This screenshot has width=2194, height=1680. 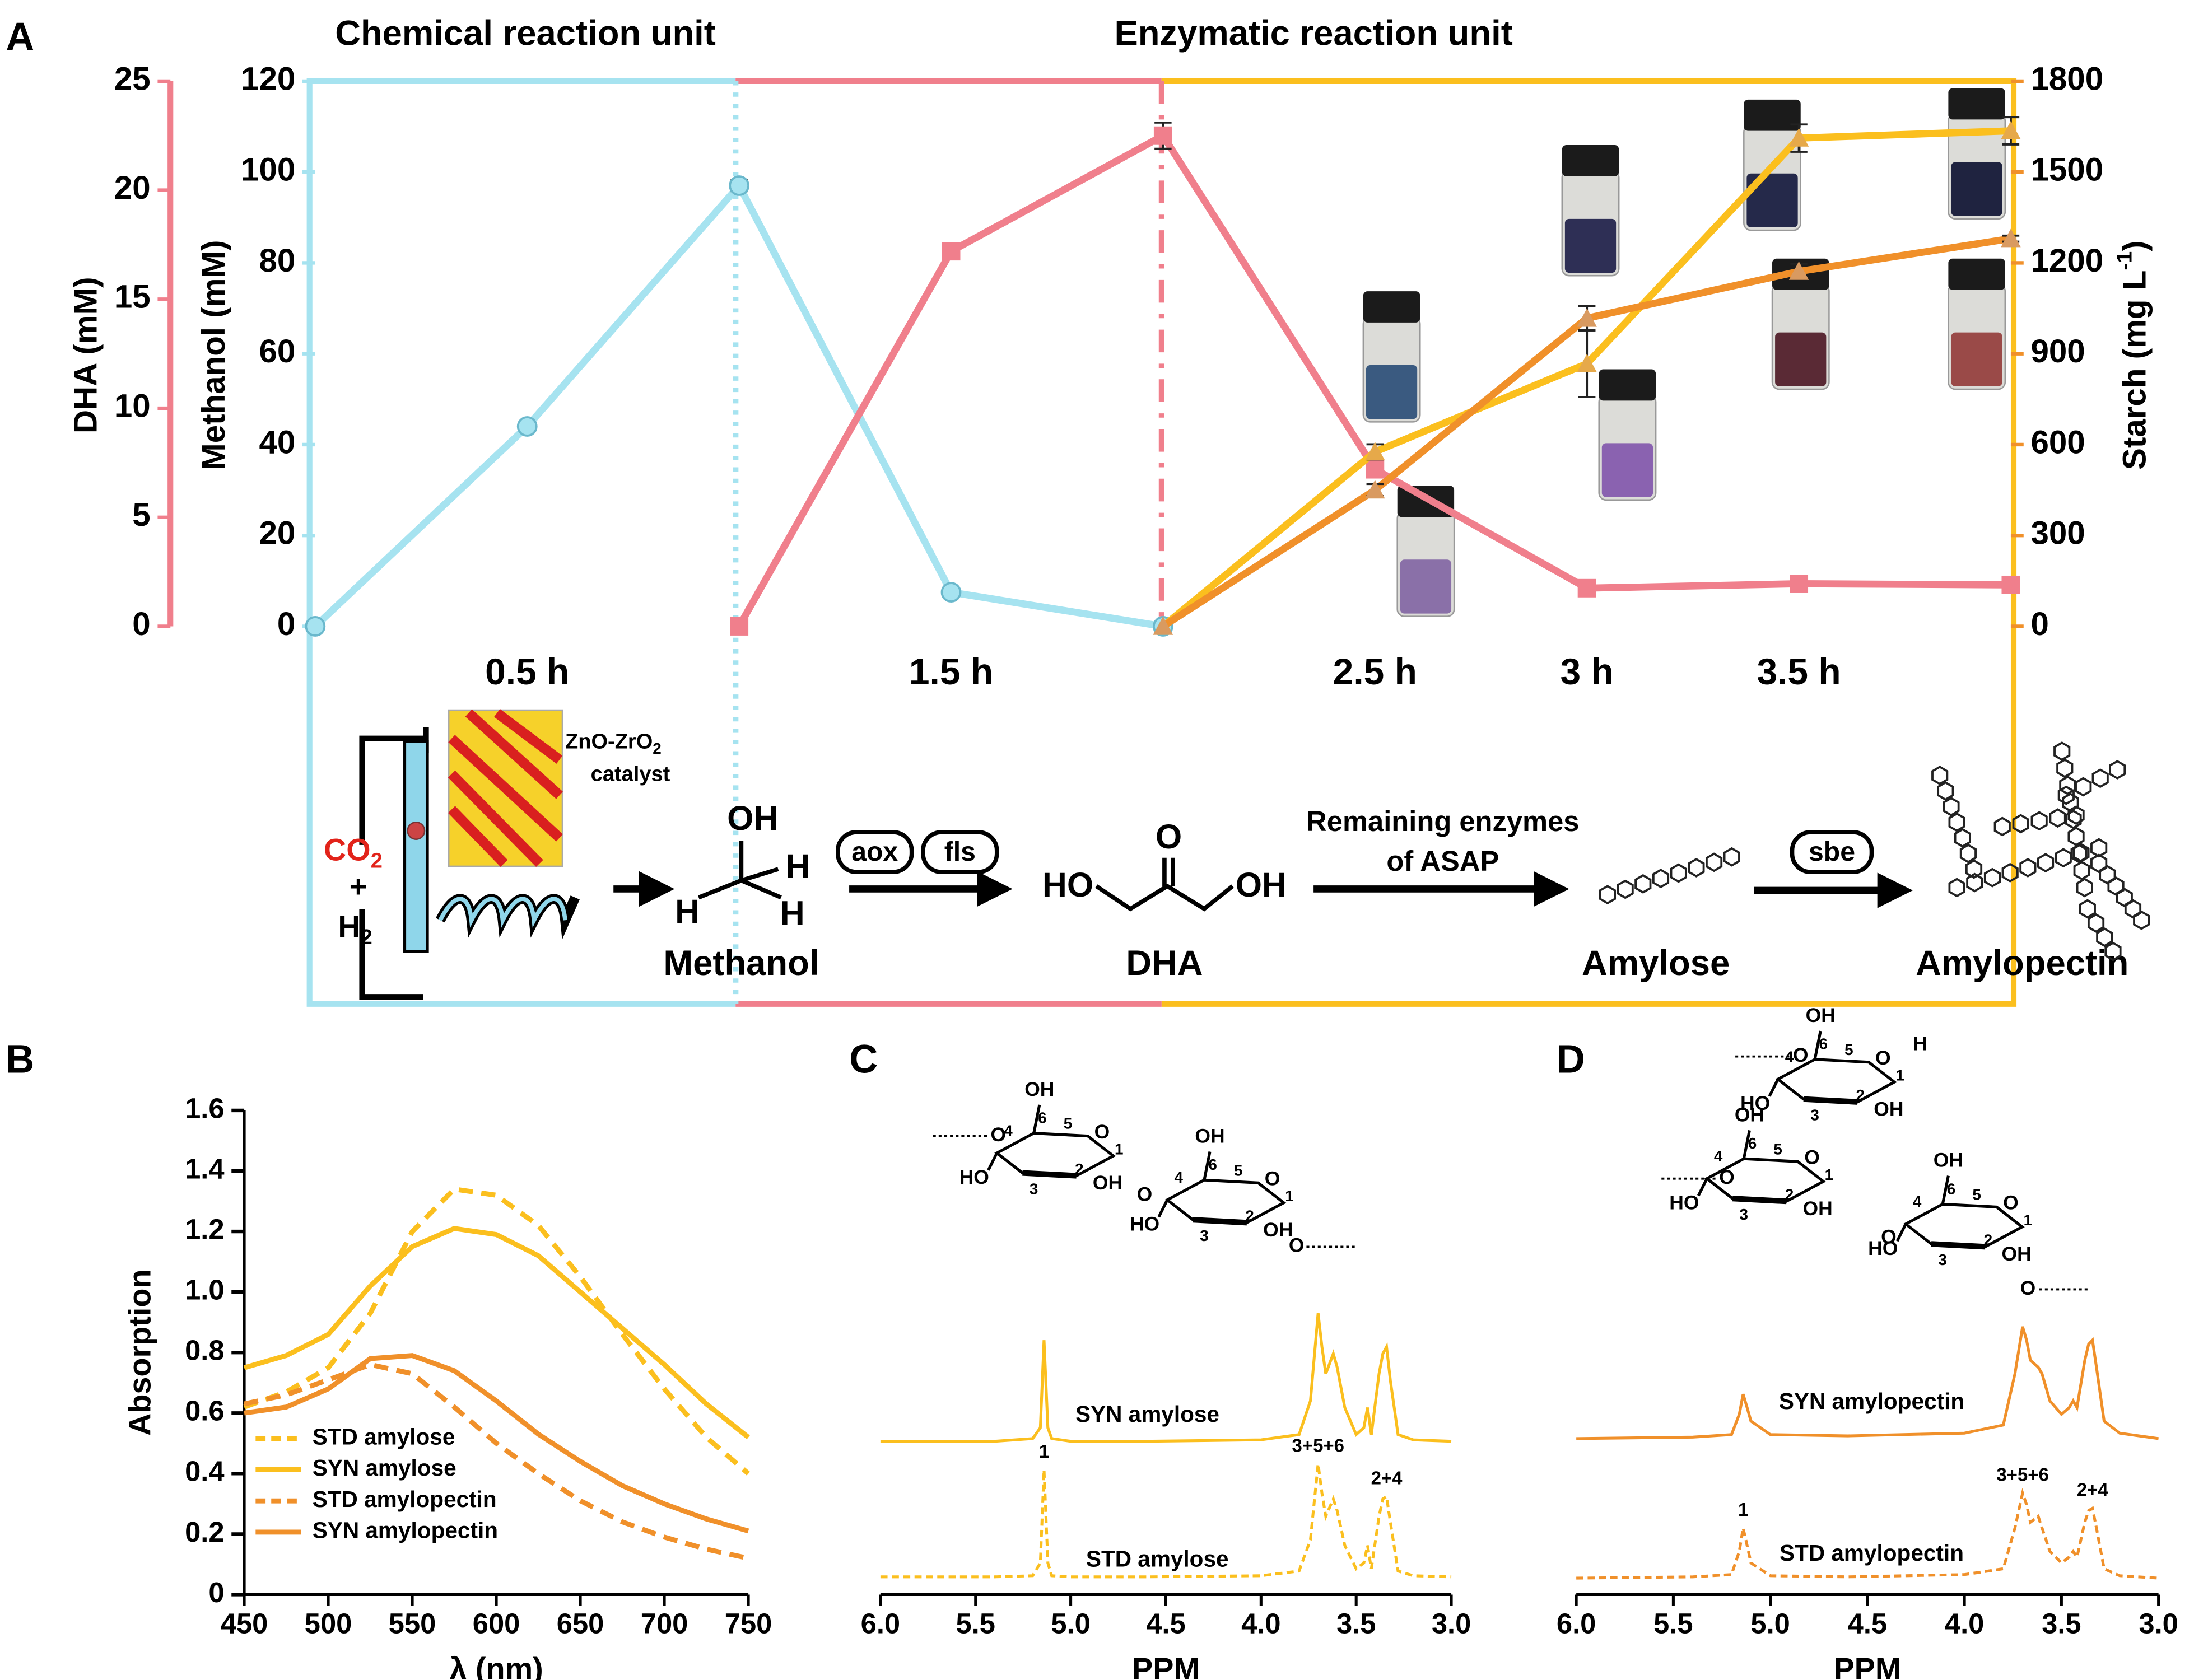 I want to click on x-tick-label: 2.5 h, so click(x=1375, y=672).